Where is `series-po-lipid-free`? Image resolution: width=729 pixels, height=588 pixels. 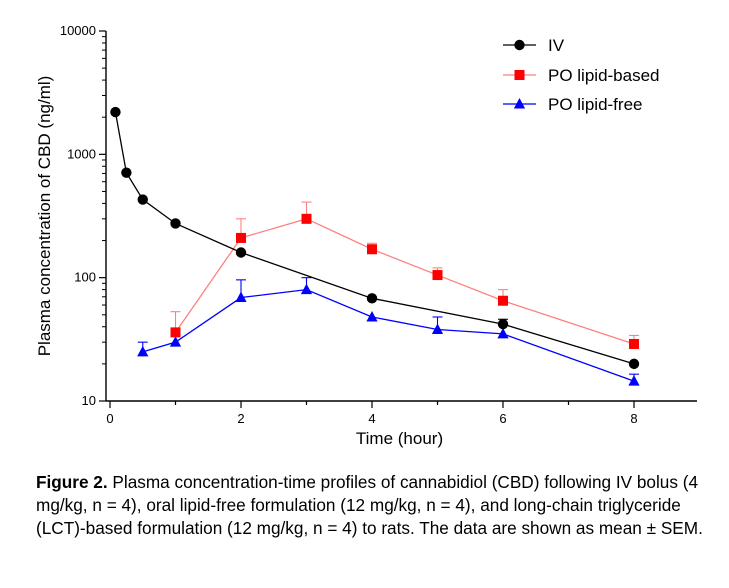 series-po-lipid-free is located at coordinates (388, 331).